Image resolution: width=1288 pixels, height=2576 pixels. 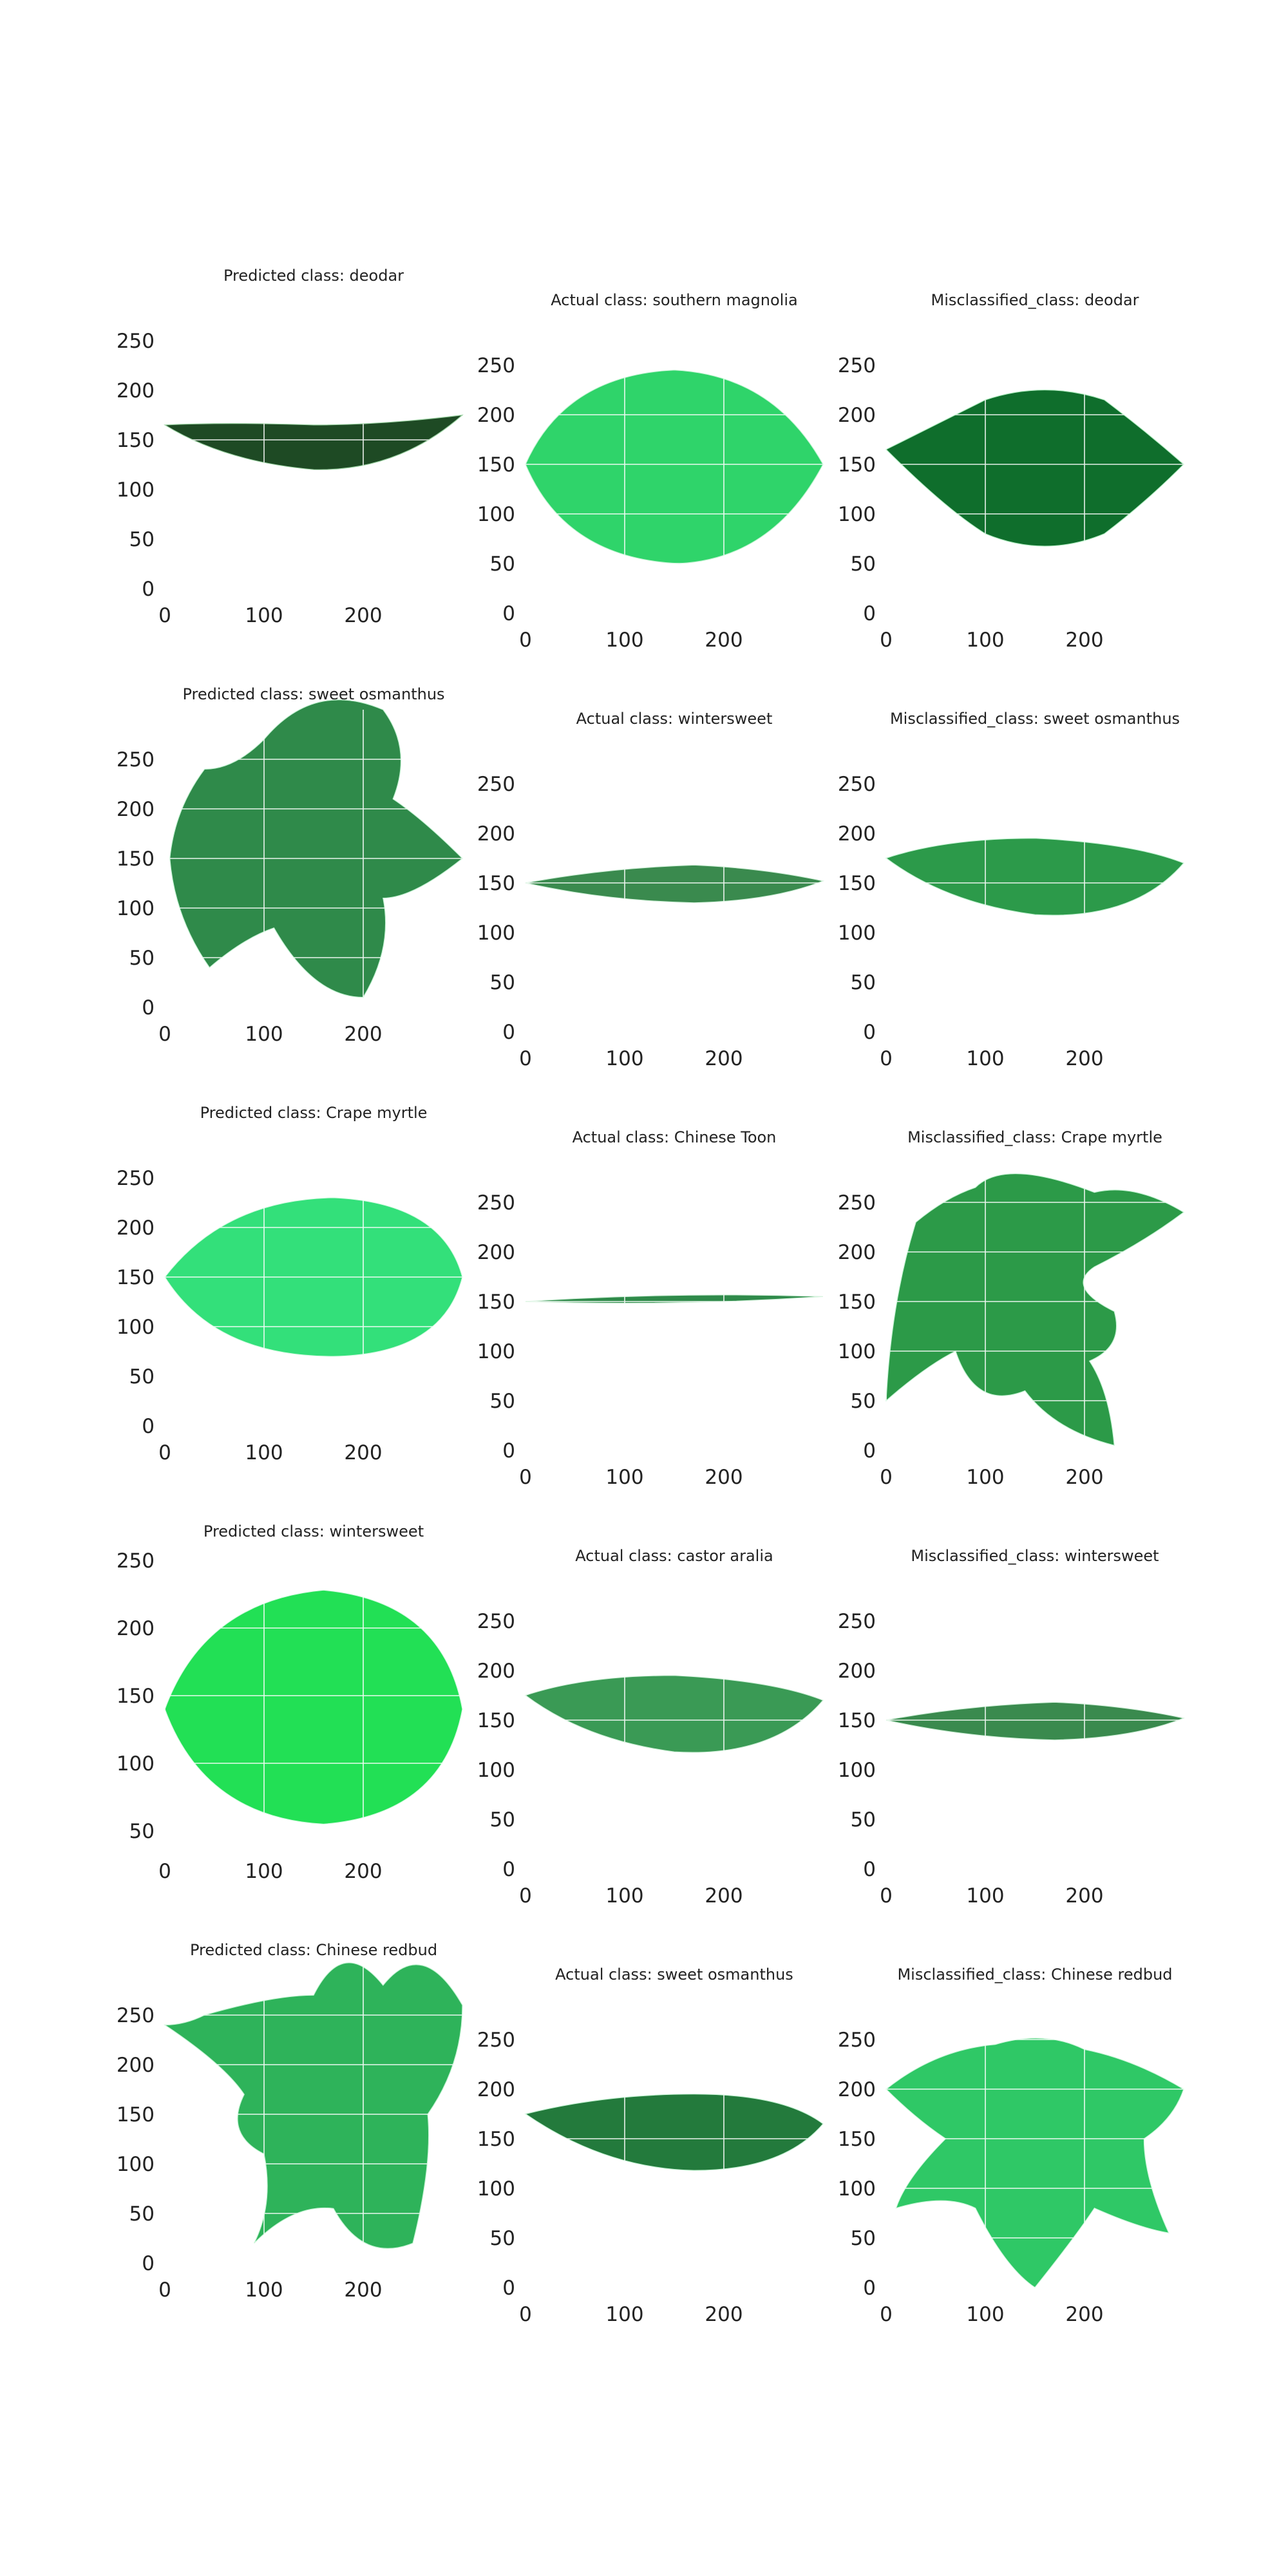 What do you see at coordinates (314, 1113) in the screenshot?
I see `panel-title: Predicted class: Crape myrtle` at bounding box center [314, 1113].